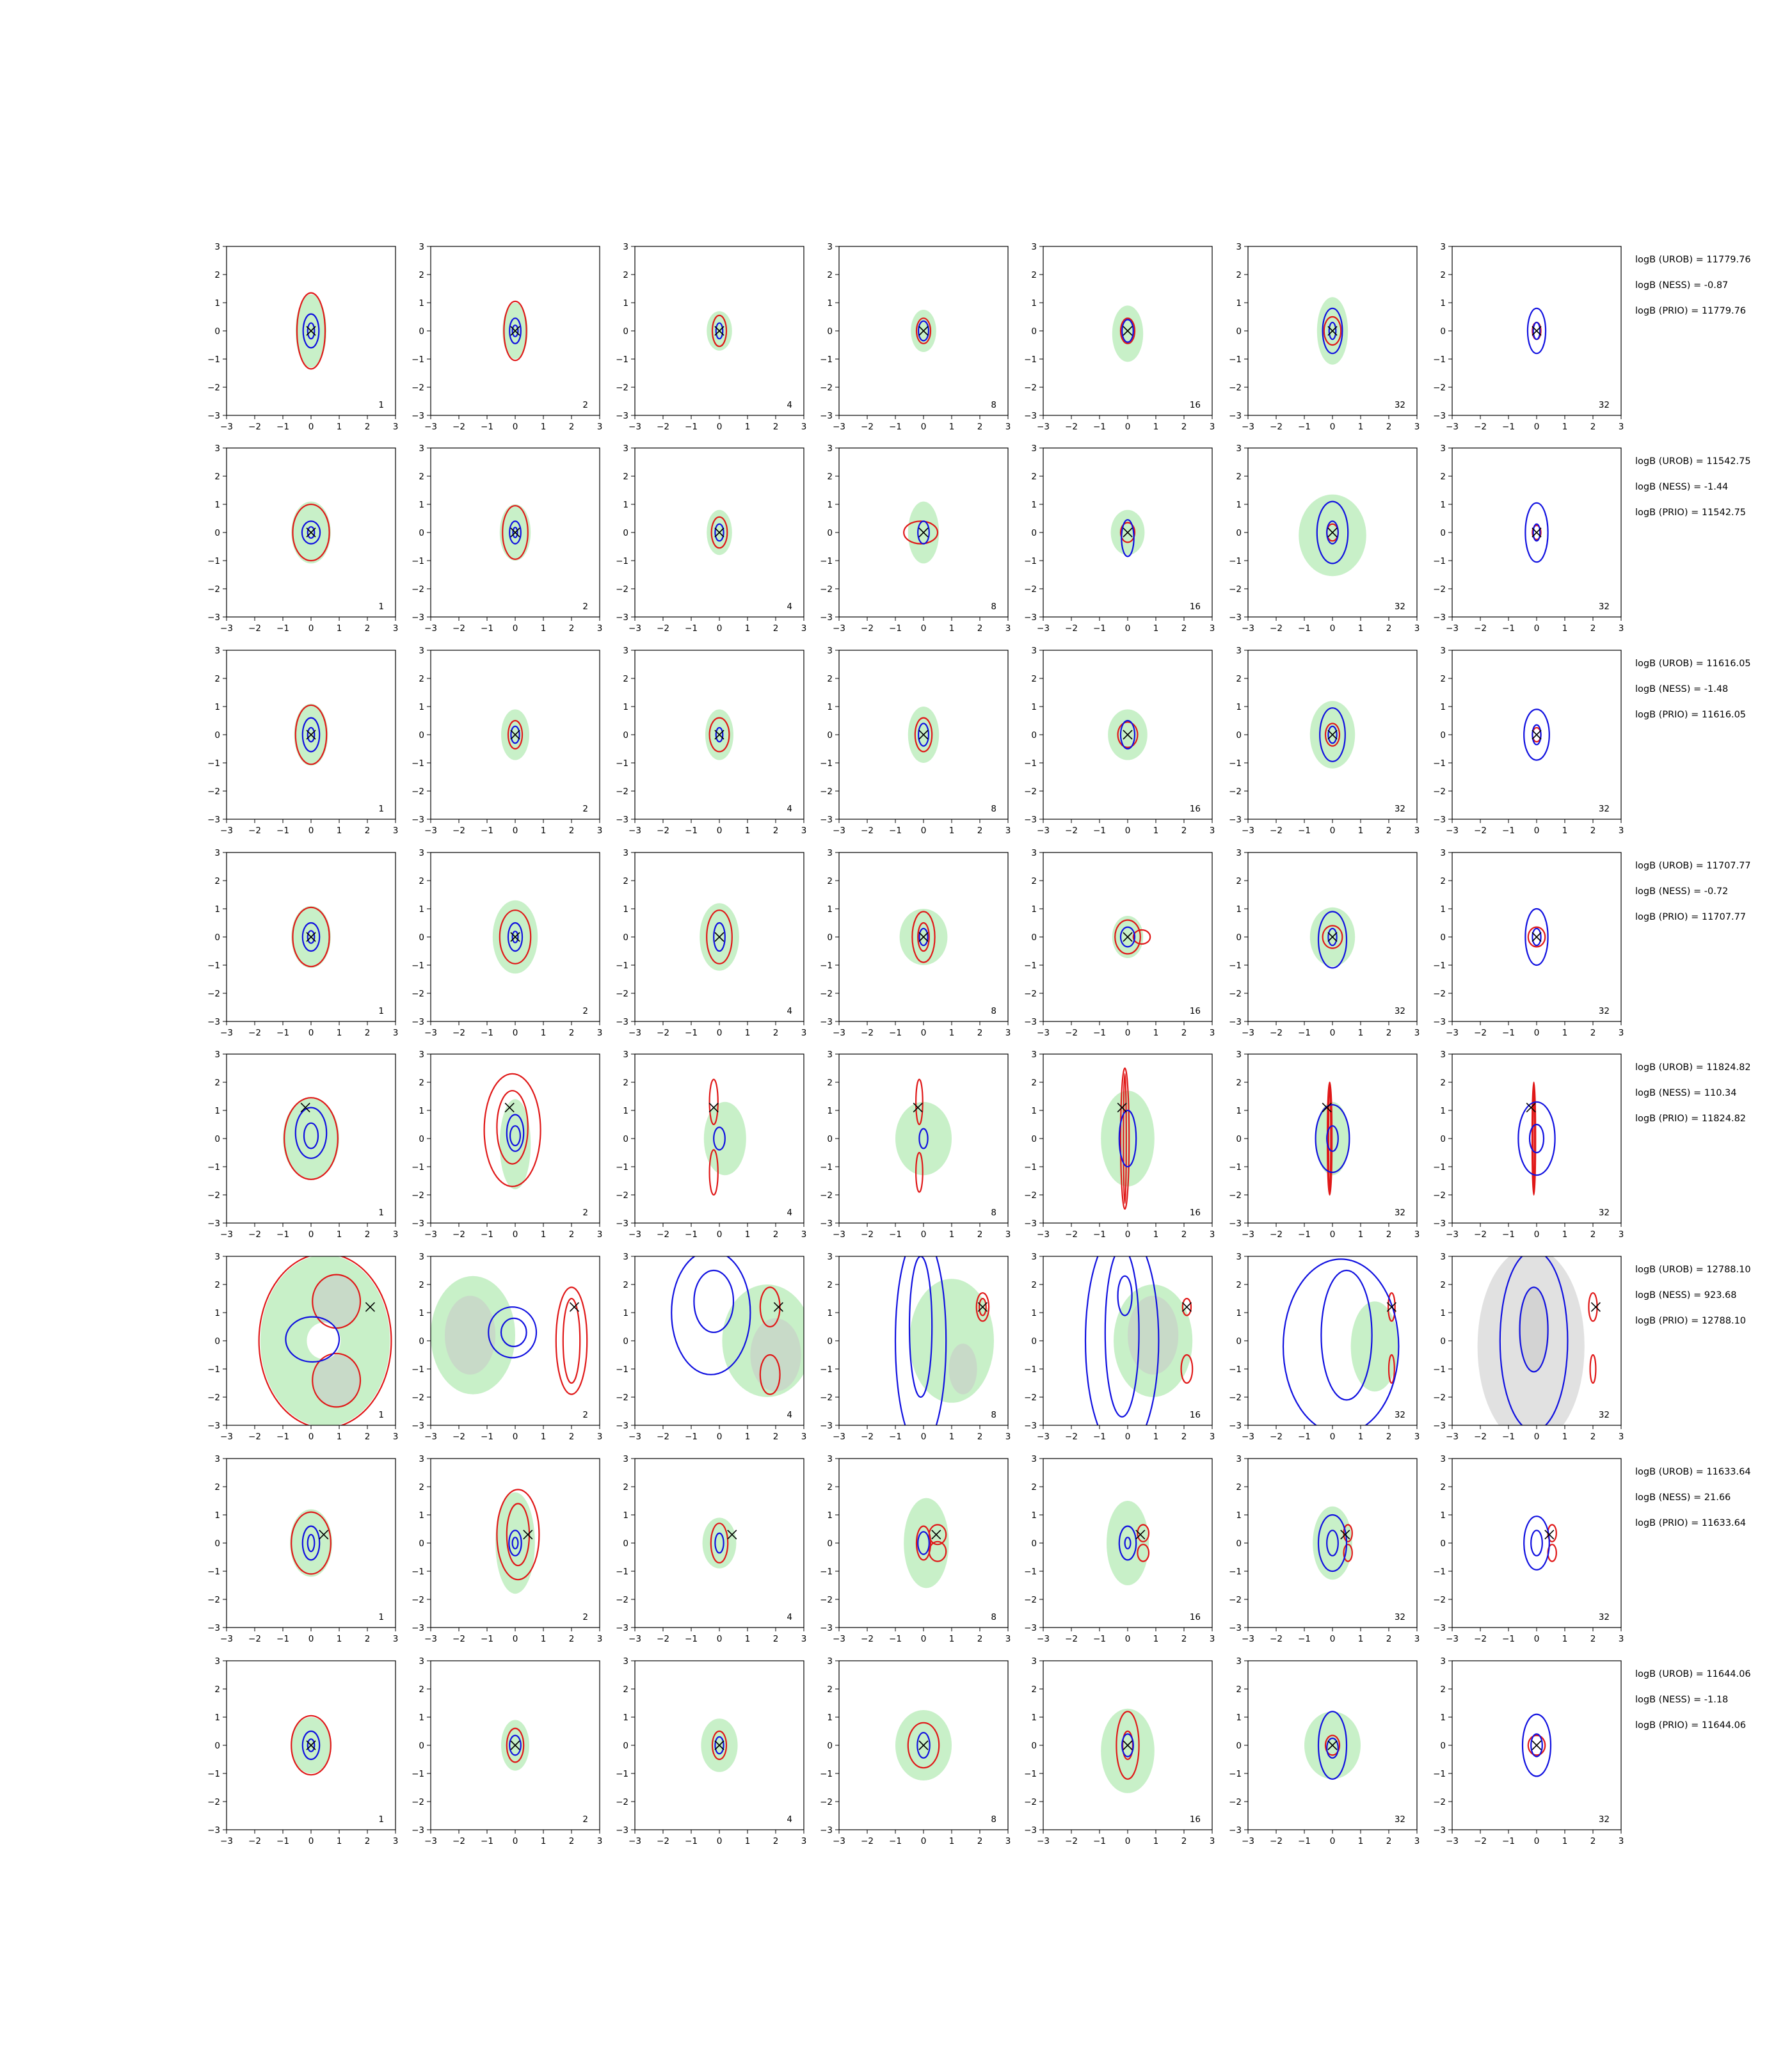 This screenshot has height=2048, width=1792. Describe the element at coordinates (336, 1380) in the screenshot. I see `grey-density-region` at that location.